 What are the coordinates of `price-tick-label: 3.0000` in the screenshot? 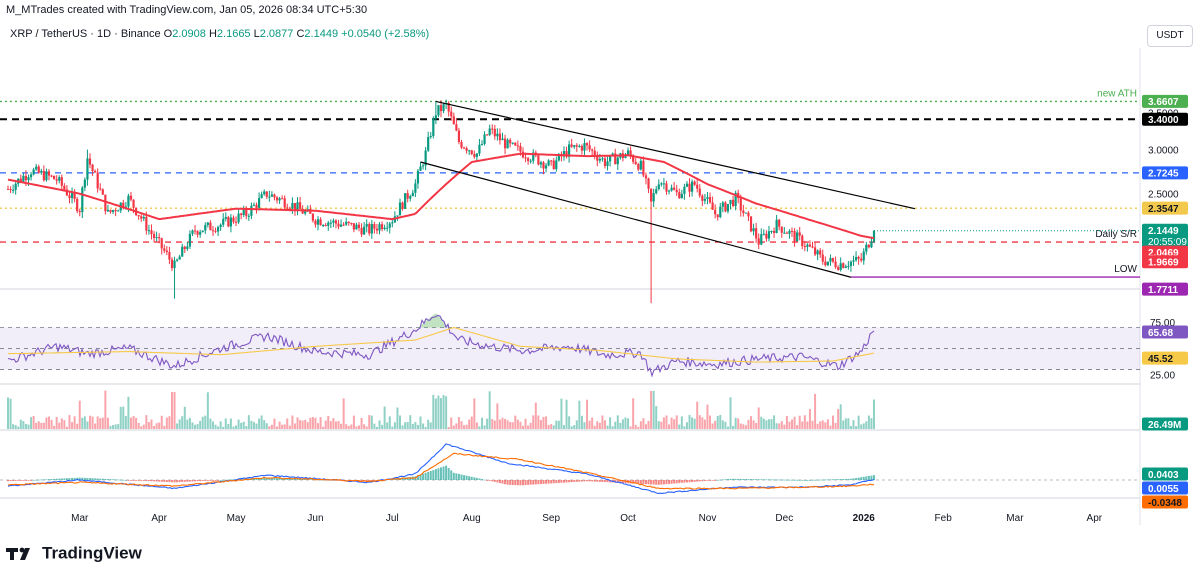 It's located at (1163, 151).